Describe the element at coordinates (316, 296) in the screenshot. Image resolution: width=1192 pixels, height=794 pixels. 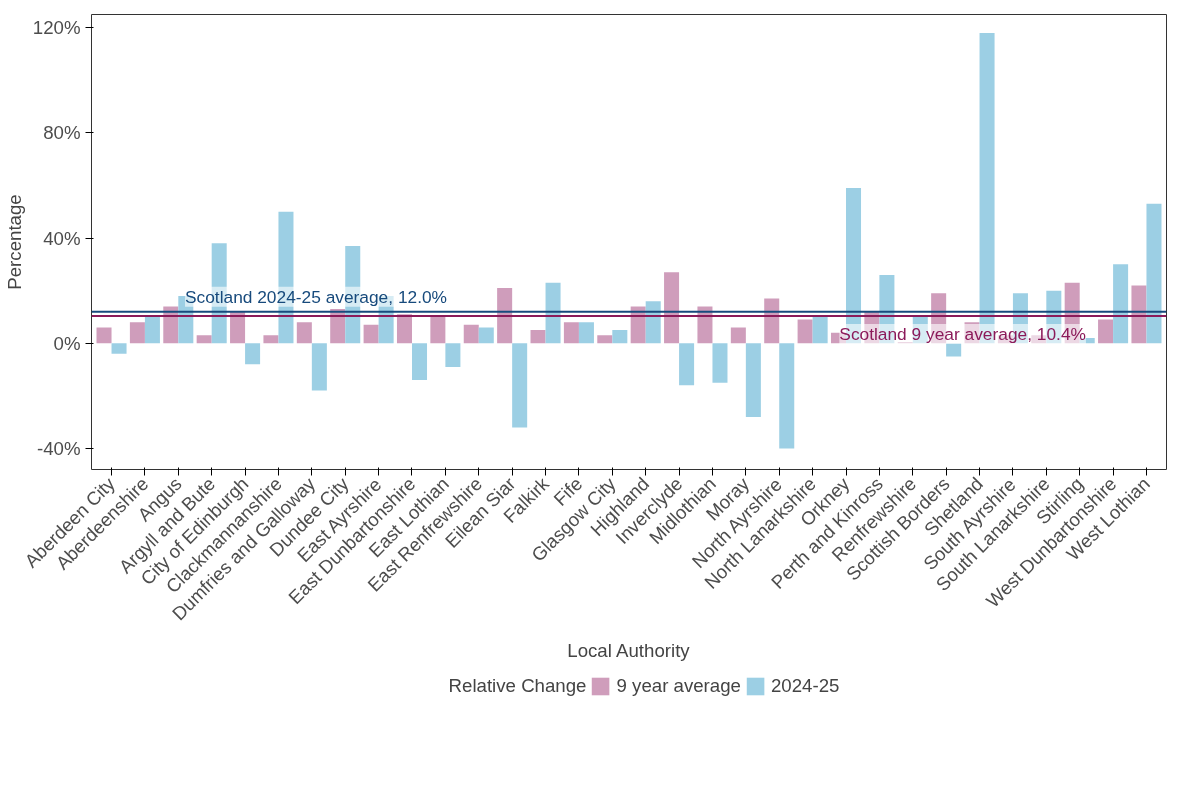
I see `ref-line-label: Scotland 2024-25 average, 12.0%` at that location.